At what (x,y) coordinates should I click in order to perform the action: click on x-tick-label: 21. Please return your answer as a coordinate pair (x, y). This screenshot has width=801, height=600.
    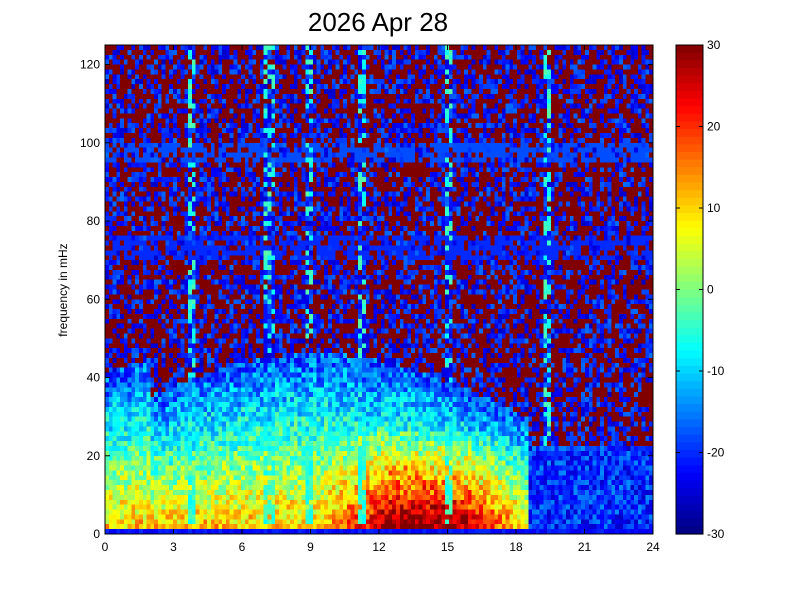
    Looking at the image, I should click on (585, 547).